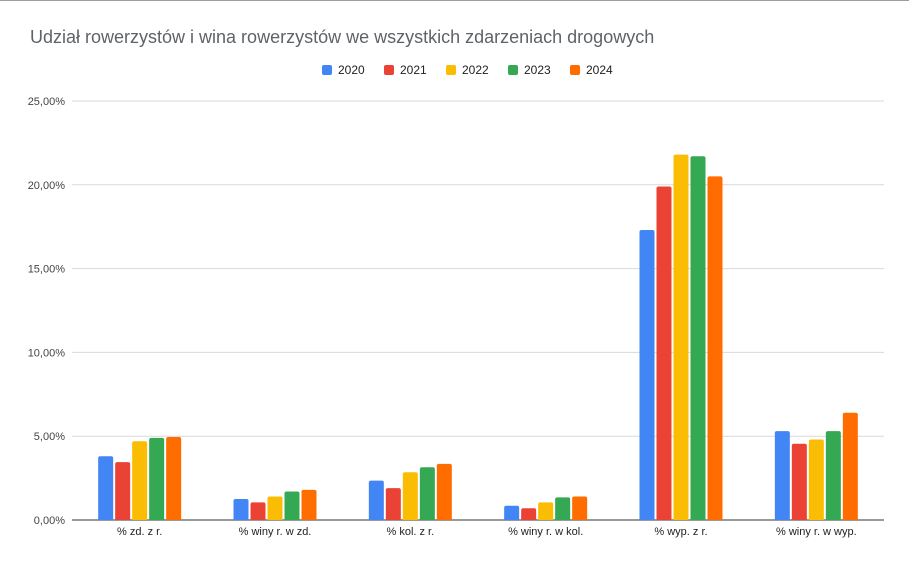  Describe the element at coordinates (816, 532) in the screenshot. I see `x-tick-label: % winy r. w wyp.` at that location.